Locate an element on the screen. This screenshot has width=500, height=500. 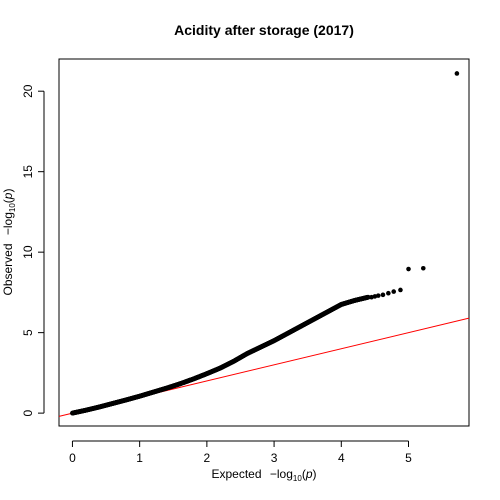
x-tick-label: 1 is located at coordinates (139, 458).